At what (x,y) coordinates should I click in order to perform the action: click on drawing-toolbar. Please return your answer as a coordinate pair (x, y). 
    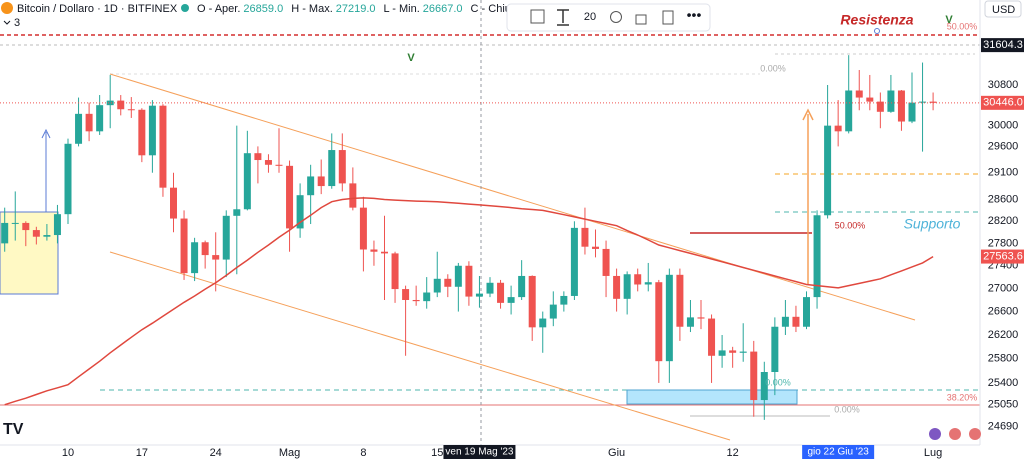
    Looking at the image, I should click on (608, 17).